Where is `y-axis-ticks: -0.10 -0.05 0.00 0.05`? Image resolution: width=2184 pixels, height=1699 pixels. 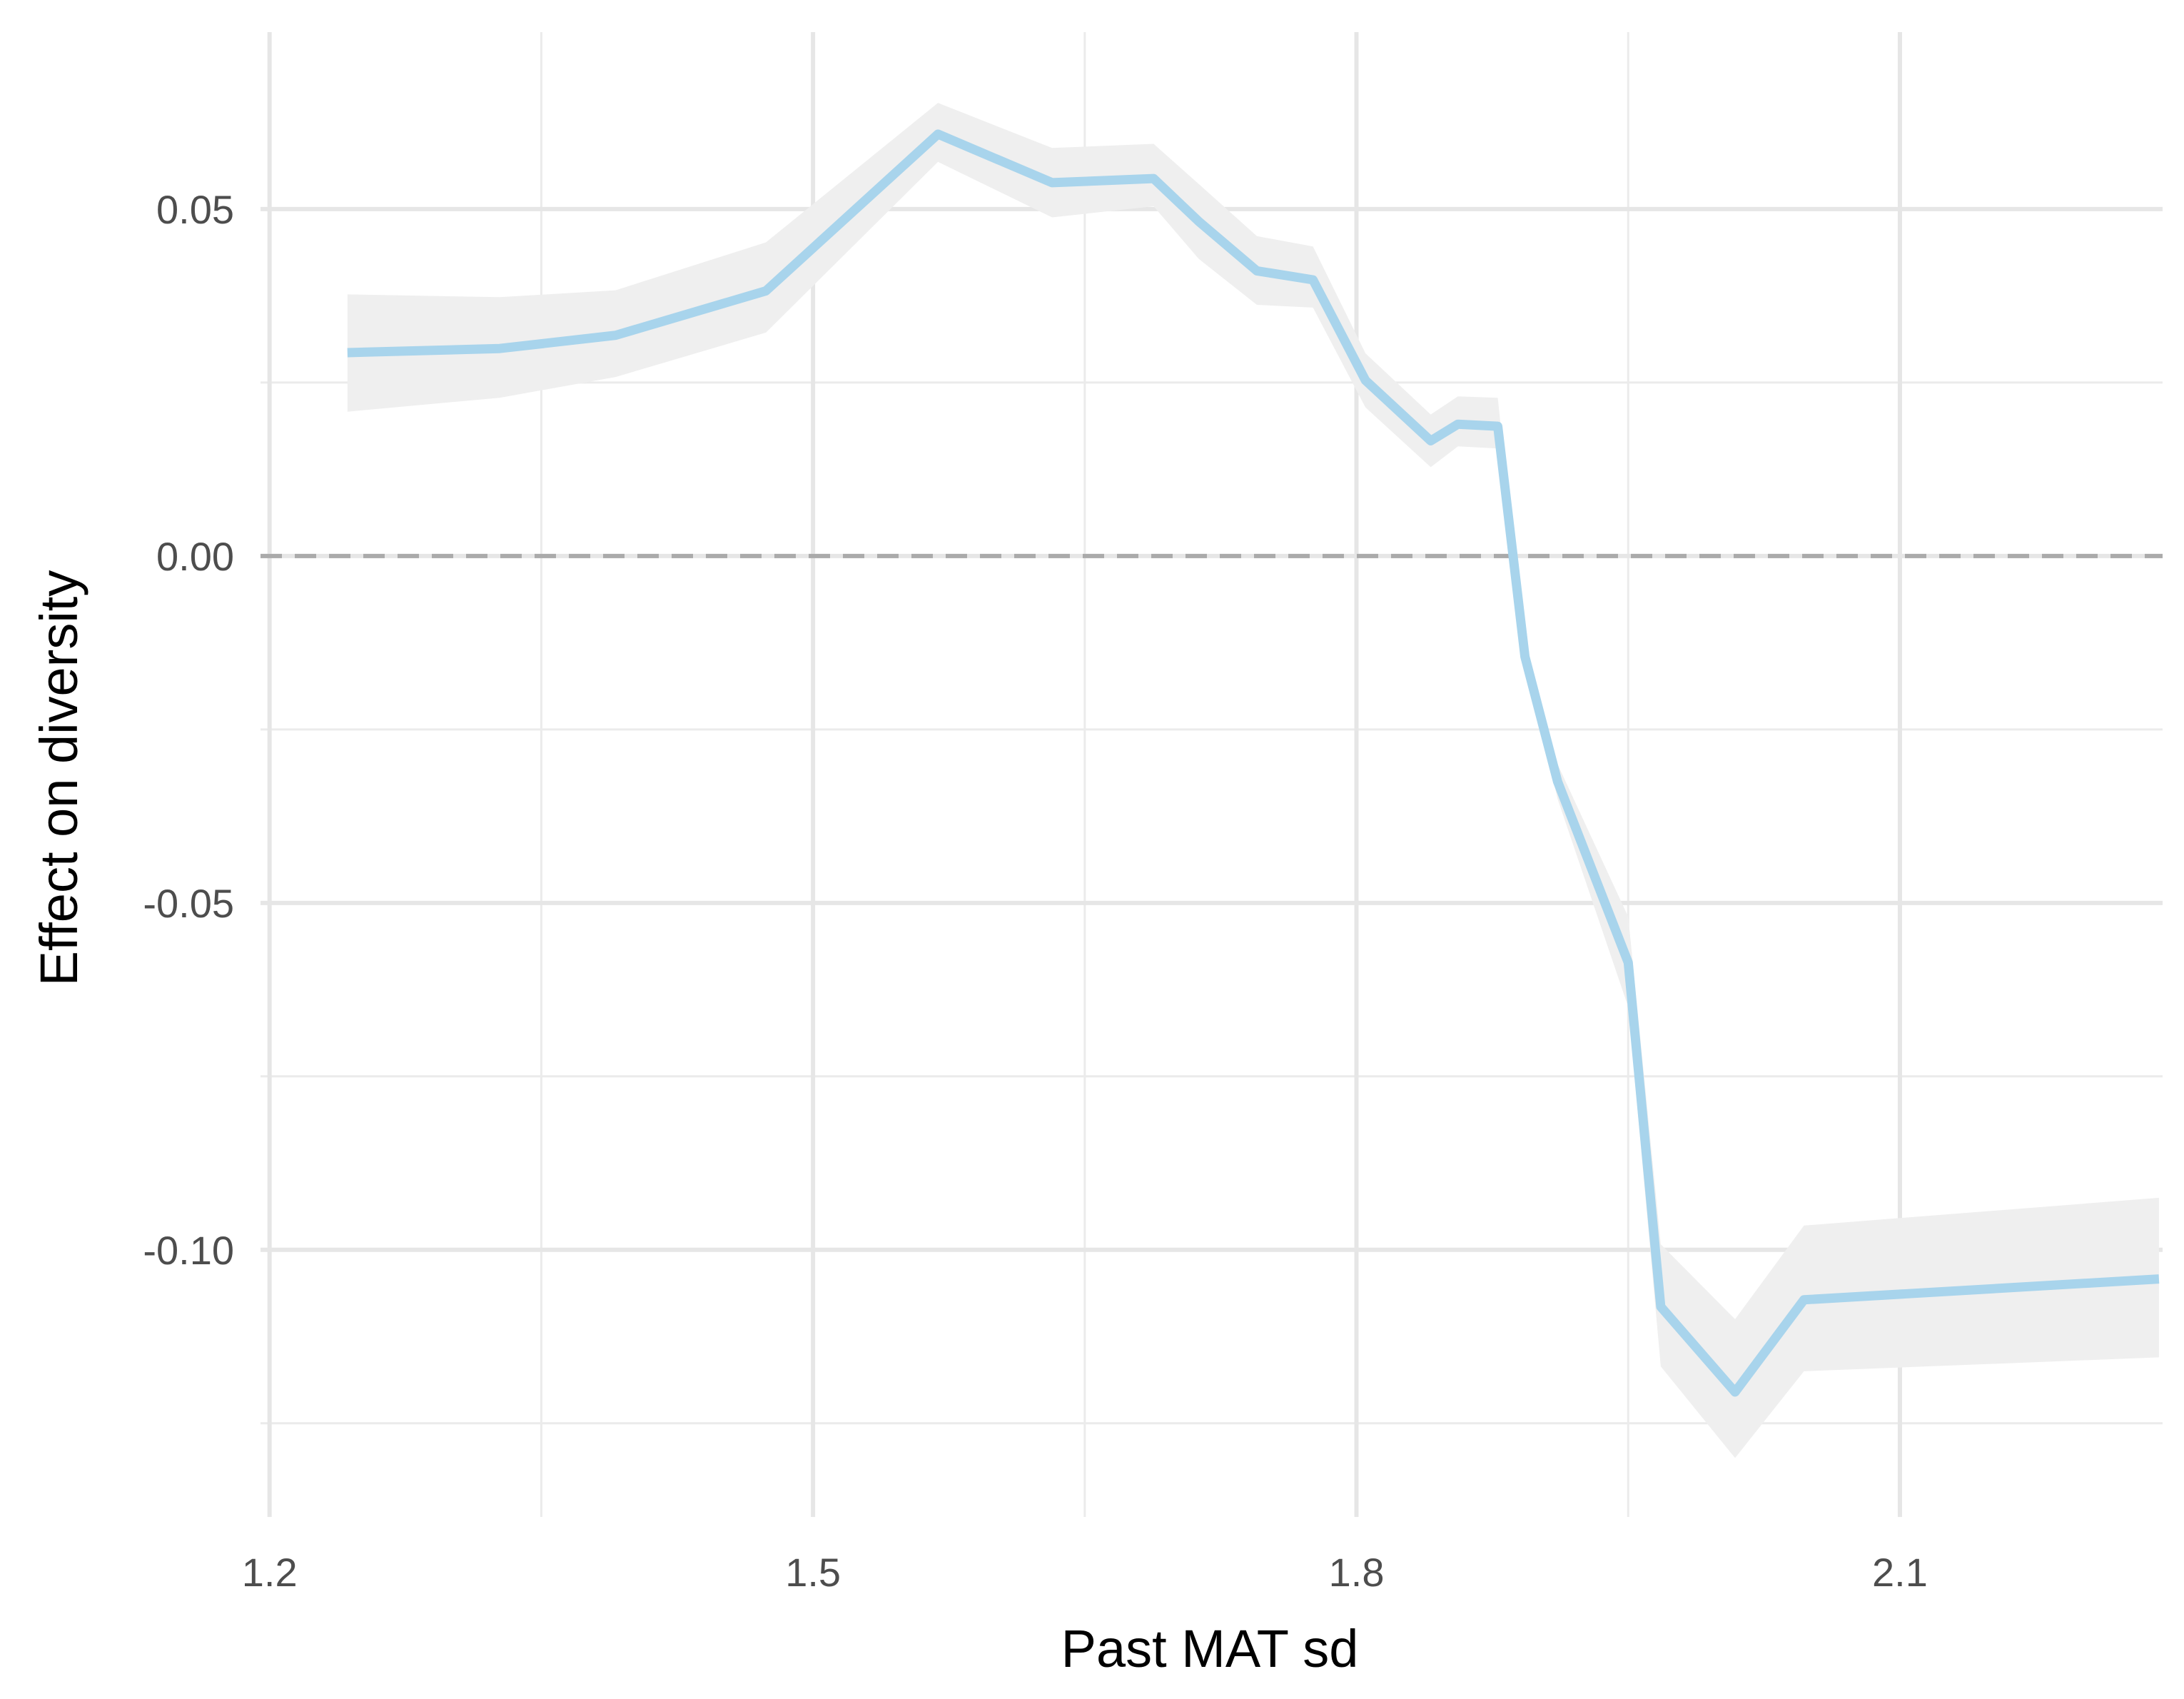
y-axis-ticks: -0.10 -0.05 0.00 0.05 is located at coordinates (188, 730).